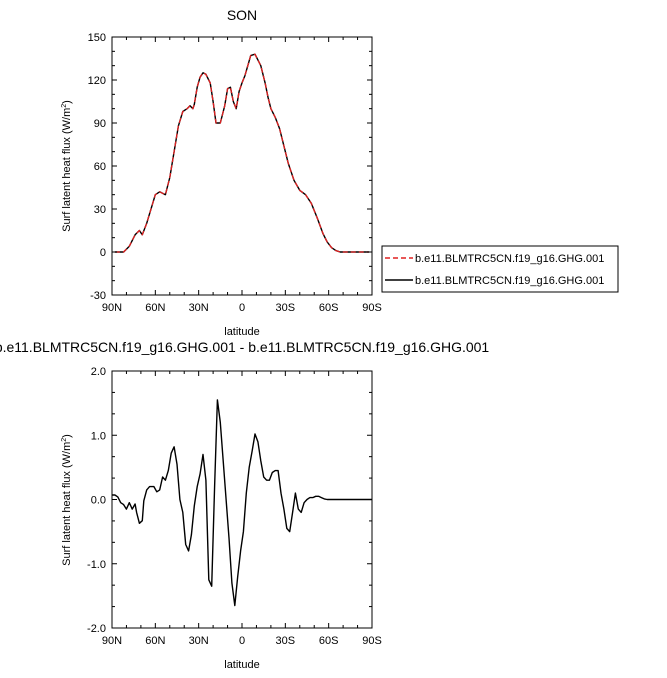 This screenshot has width=667, height=678. I want to click on top-chart-title: SON, so click(242, 15).